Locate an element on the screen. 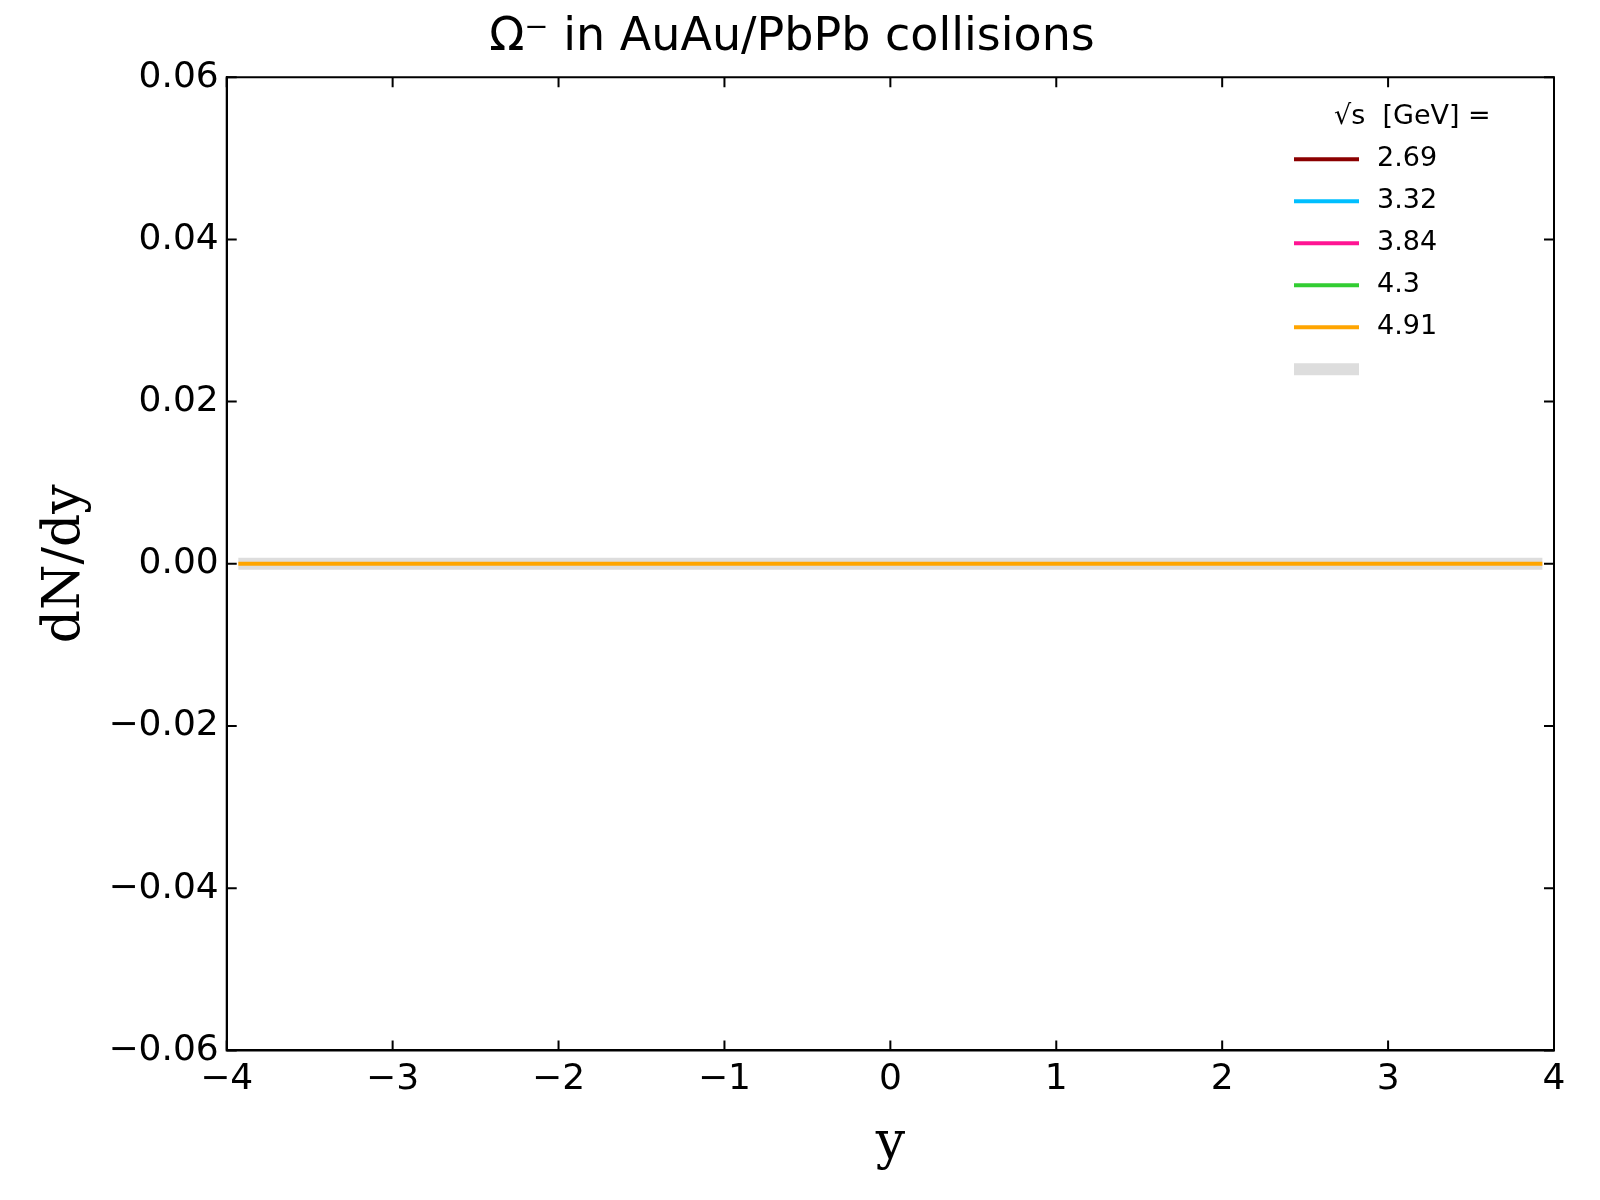  y-axis-title: dN/dy is located at coordinates (60, 563).